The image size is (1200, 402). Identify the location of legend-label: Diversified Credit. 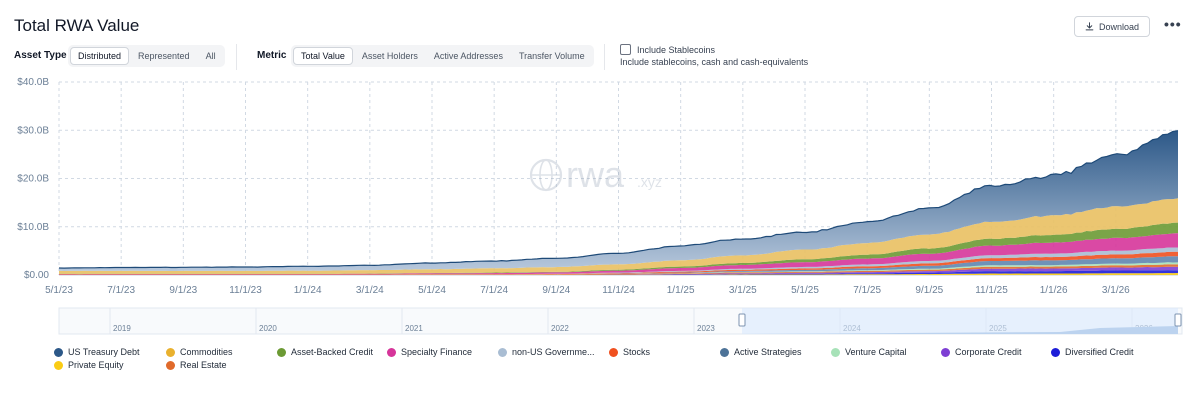
(1099, 352).